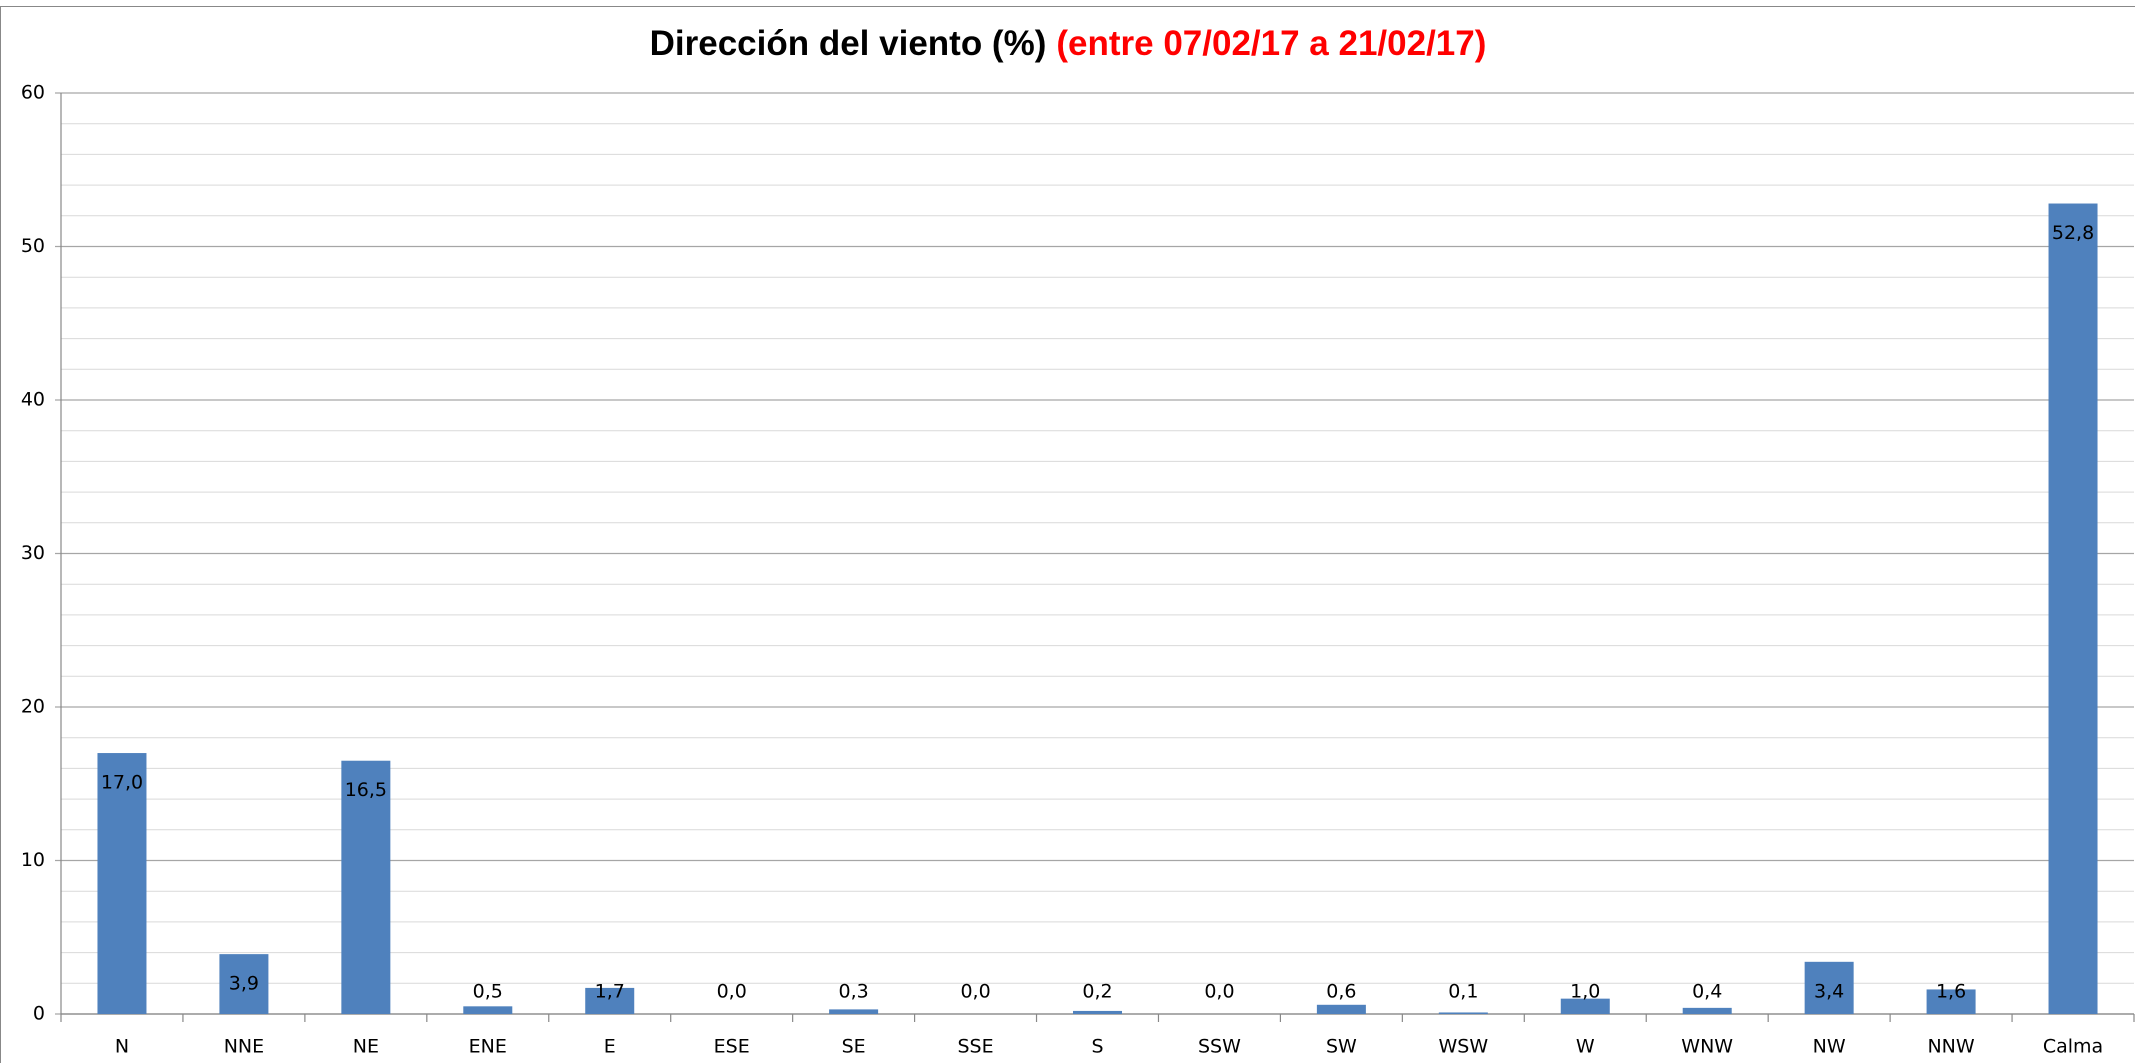 The image size is (2135, 1063). What do you see at coordinates (122, 783) in the screenshot?
I see `value-label: 17,0` at bounding box center [122, 783].